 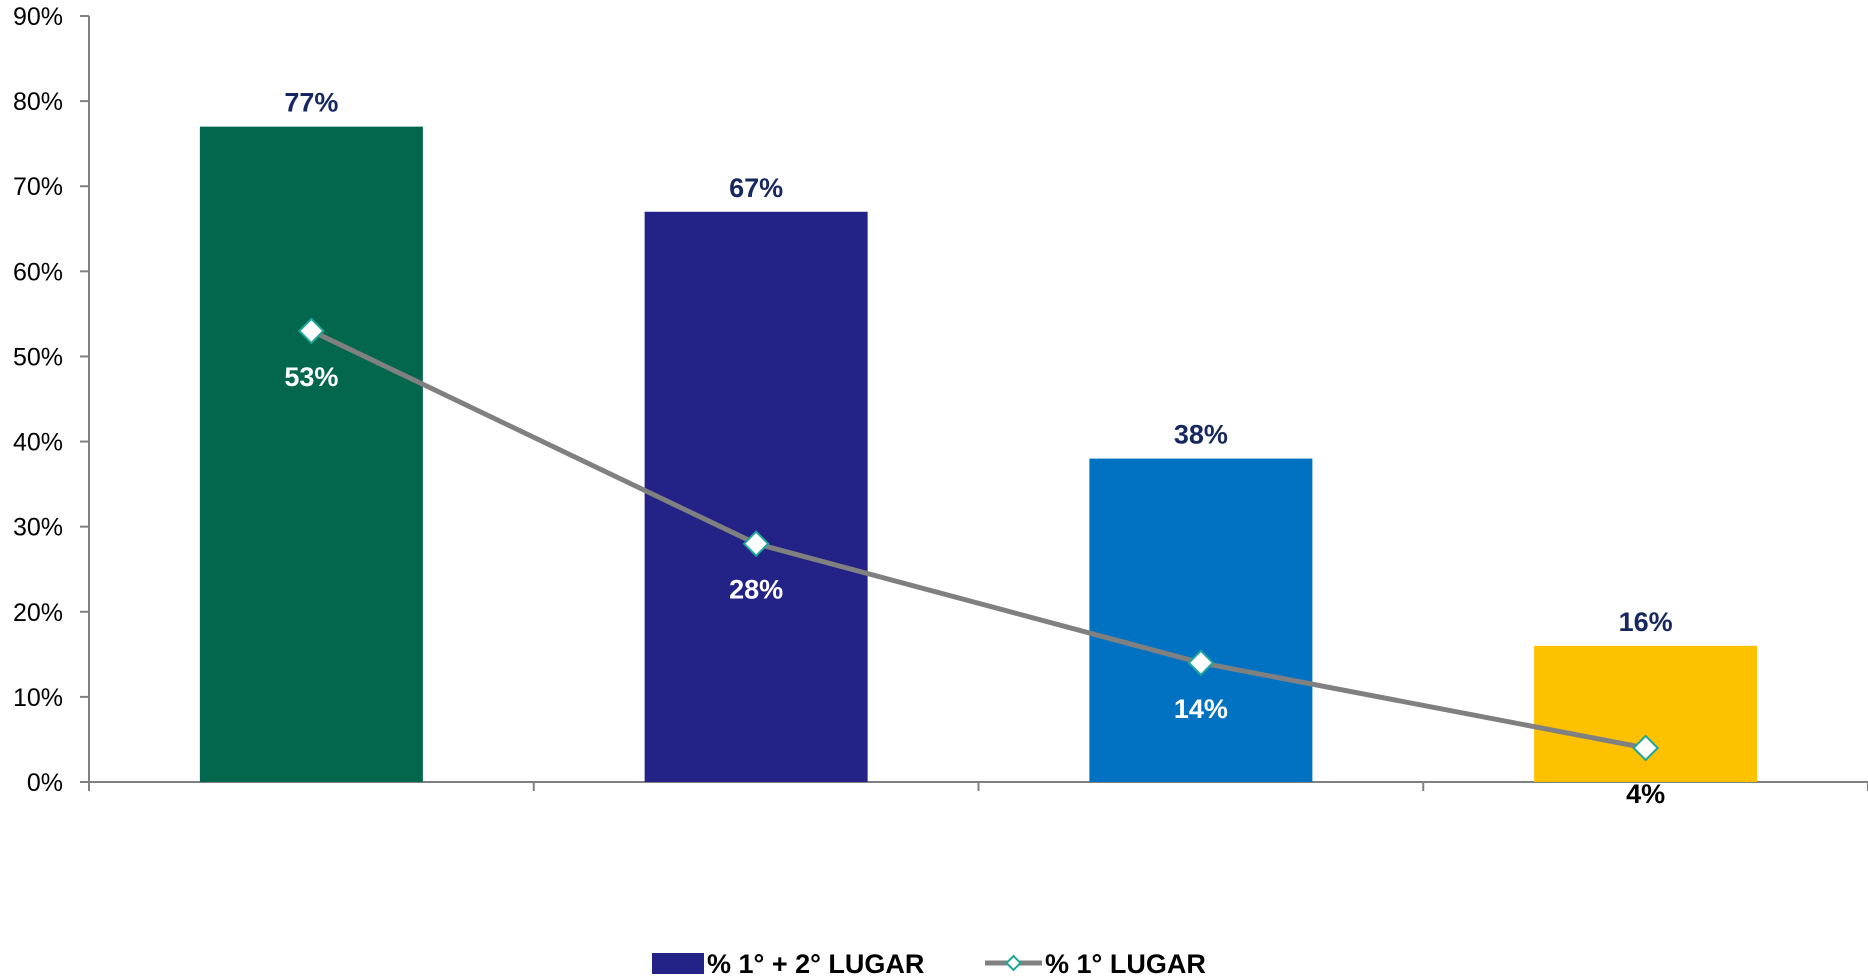 I want to click on legend: % 1° + 2° LUGAR % 1° LUGAR, so click(x=929, y=964).